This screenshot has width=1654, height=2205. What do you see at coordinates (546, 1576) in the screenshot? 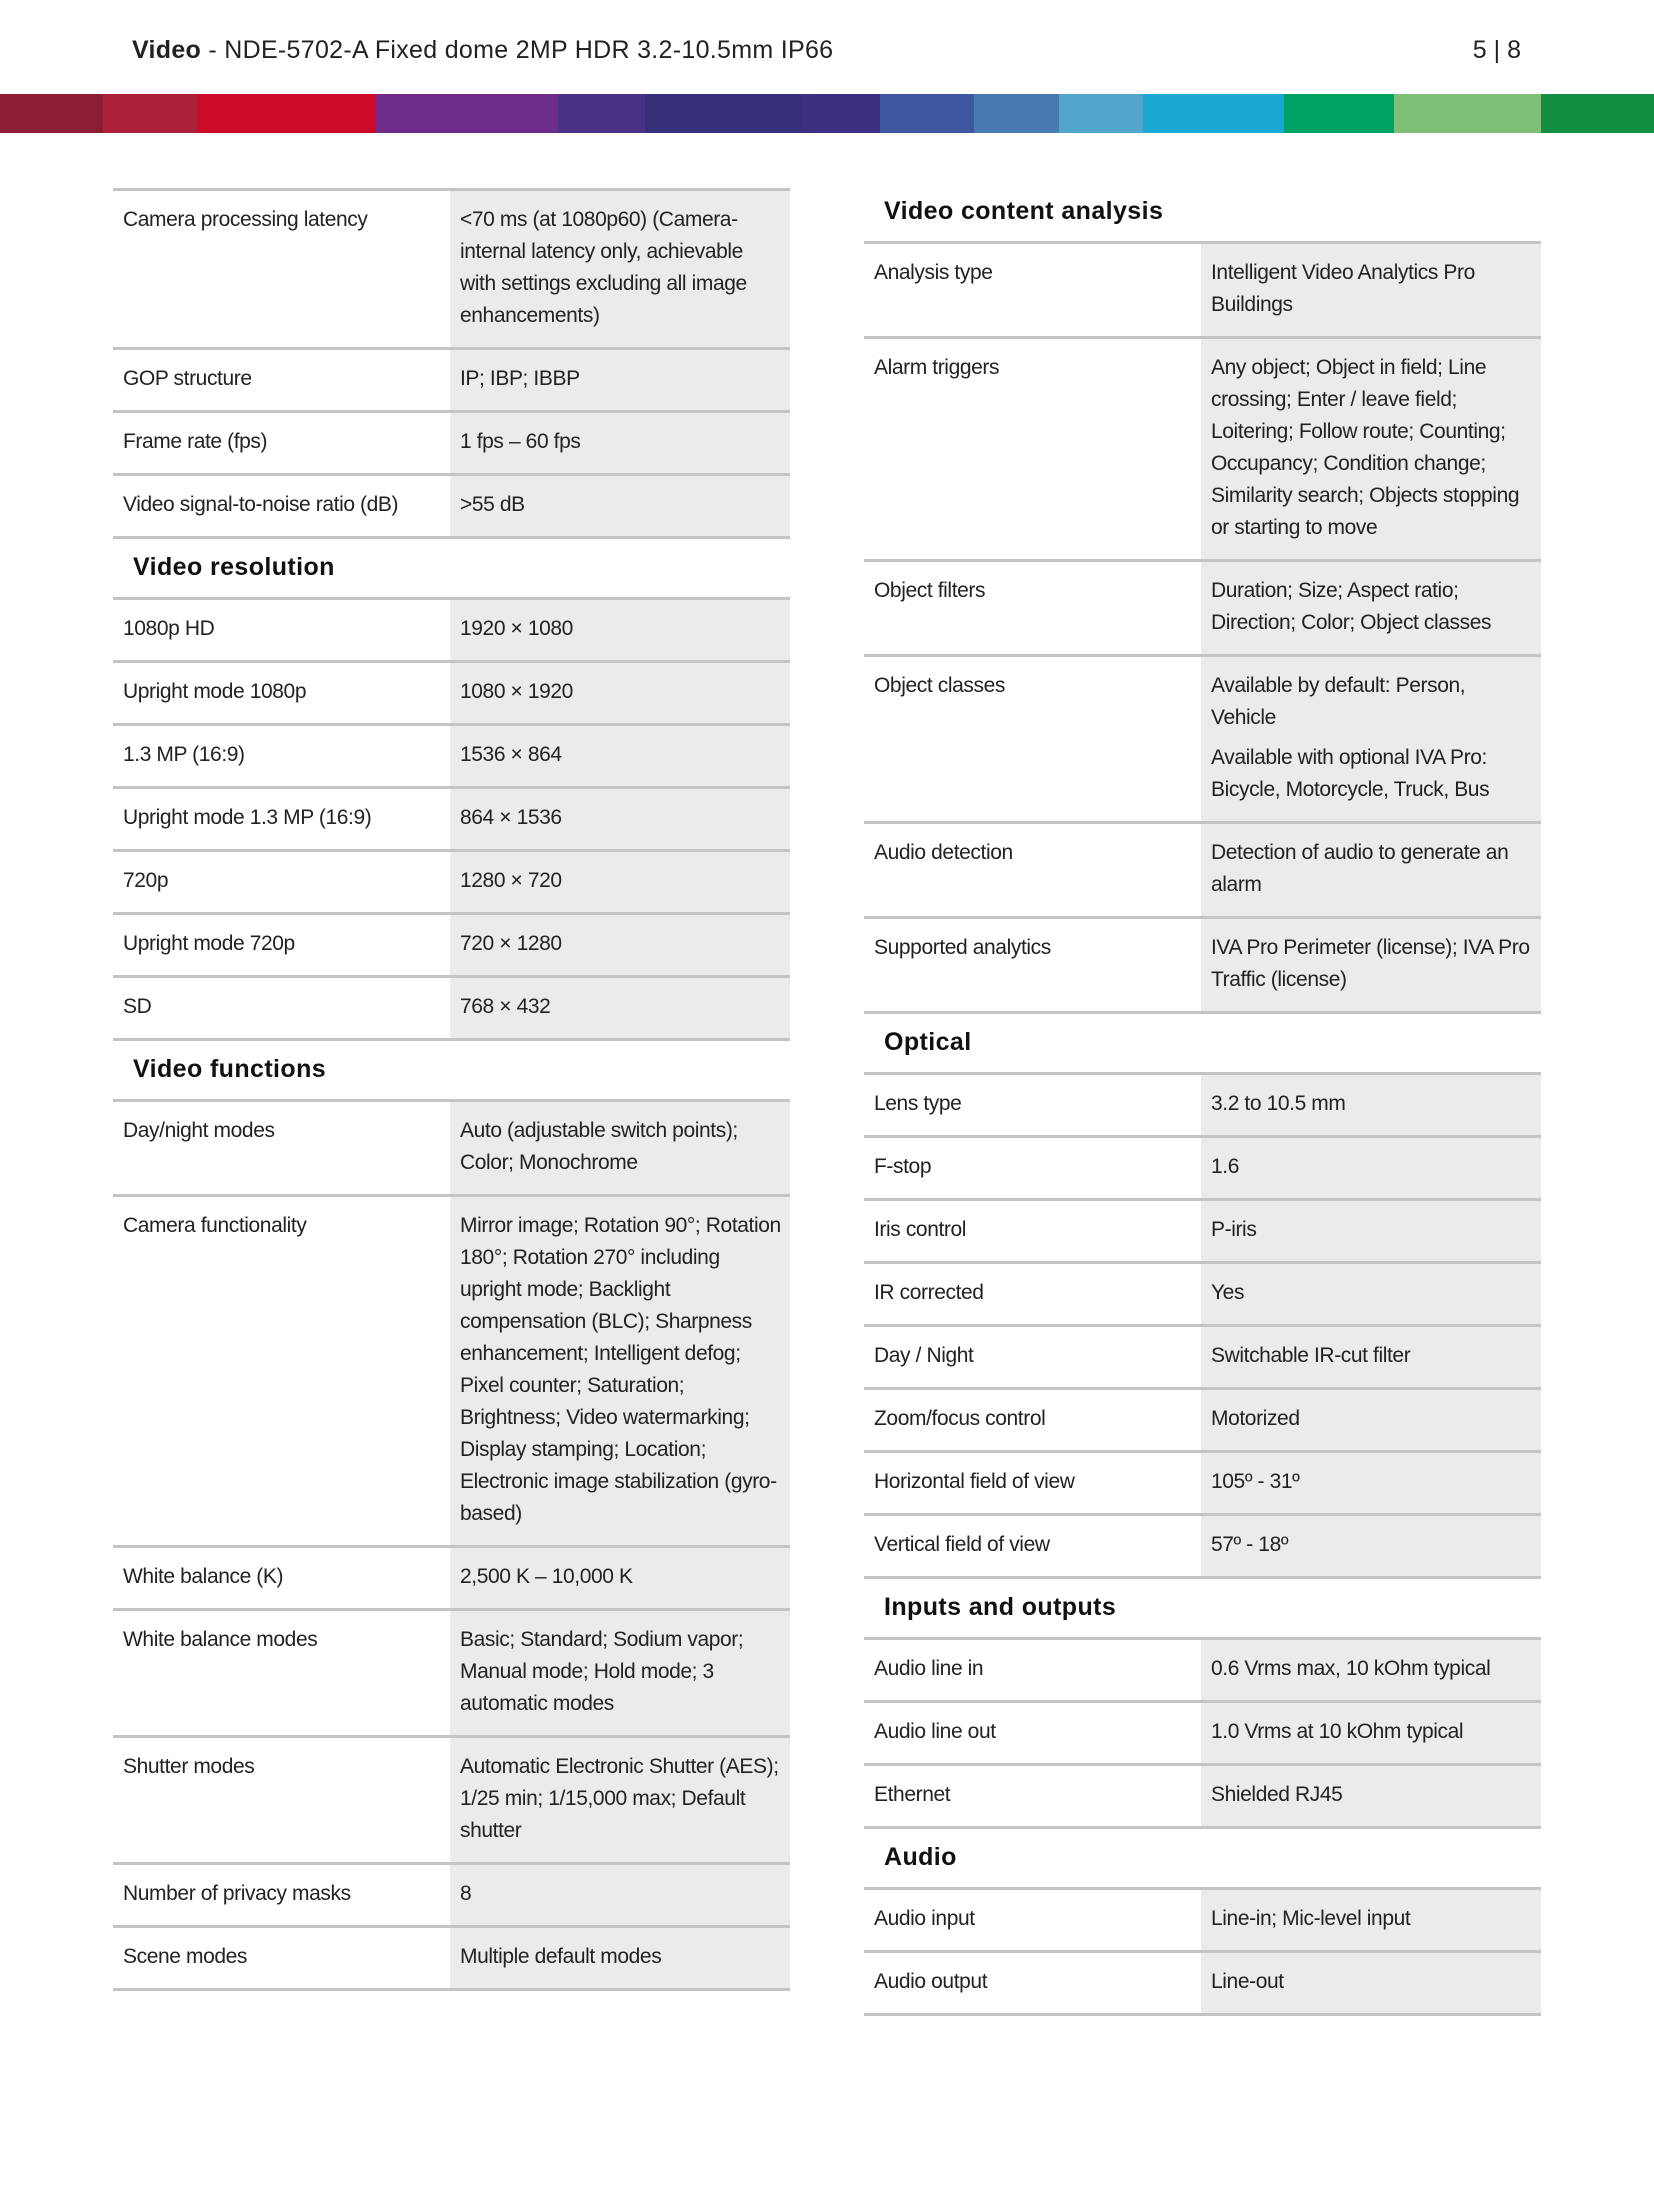
I see `spec-value-text: 2,500 K – 10,000 K` at bounding box center [546, 1576].